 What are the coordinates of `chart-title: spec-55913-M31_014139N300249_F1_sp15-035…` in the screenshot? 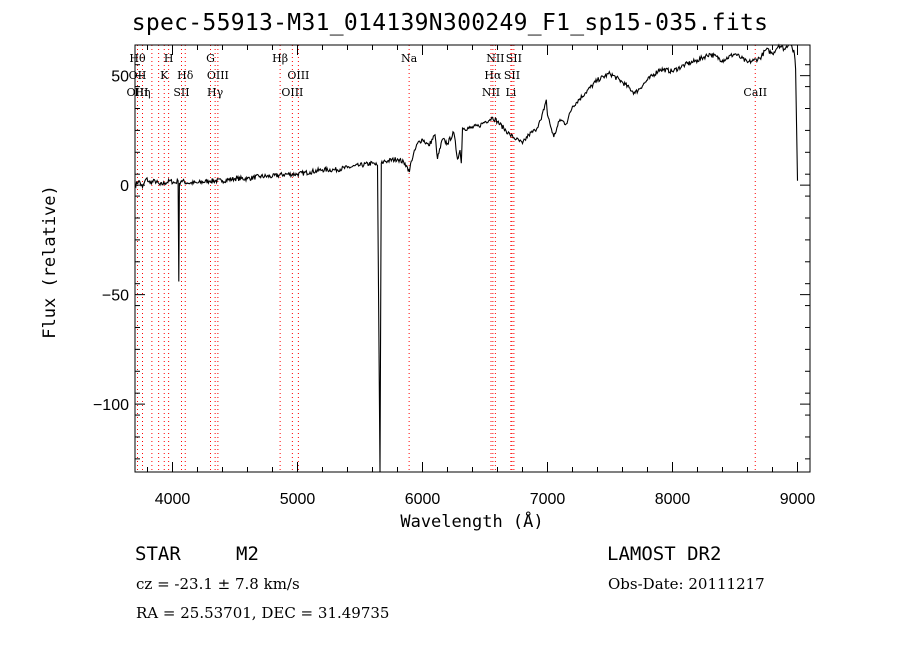 It's located at (450, 23).